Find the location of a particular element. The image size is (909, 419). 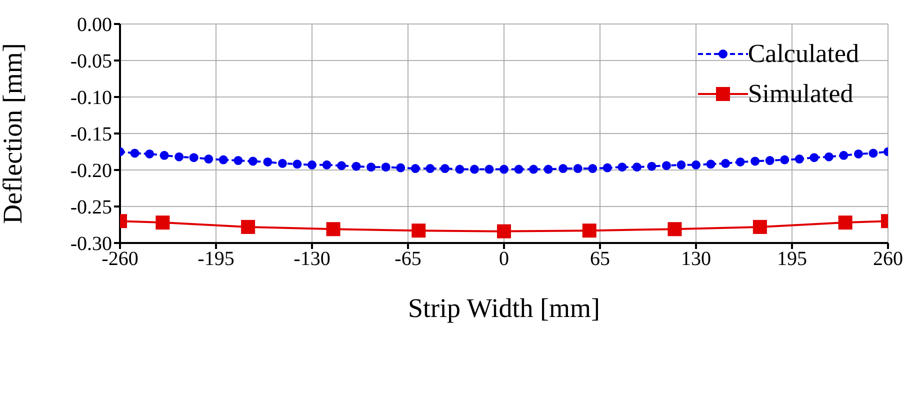

x-axis-title: Strip Width [mm] is located at coordinates (504, 308).